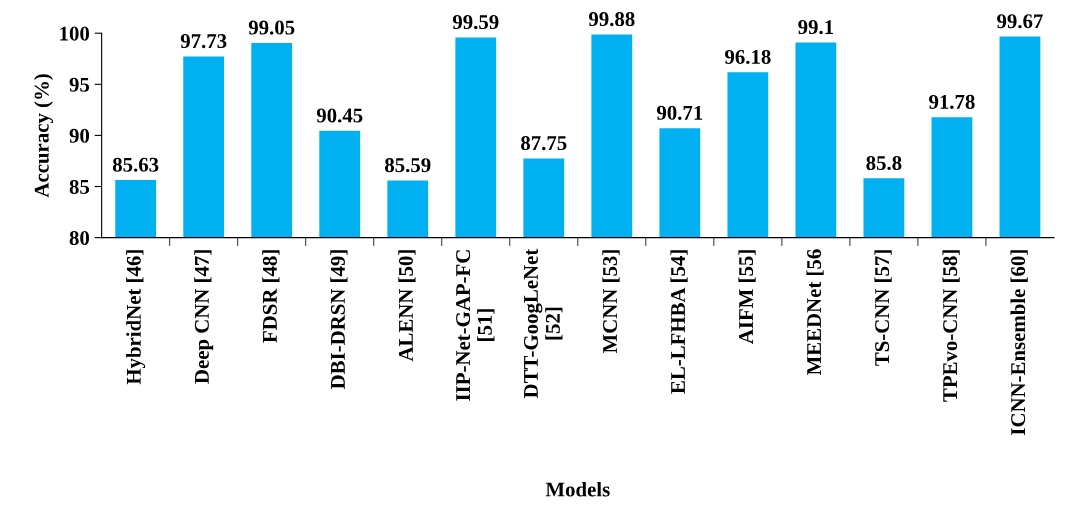 Image resolution: width=1070 pixels, height=511 pixels. What do you see at coordinates (204, 317) in the screenshot?
I see `x-tick-label: Deep CNN [47]` at bounding box center [204, 317].